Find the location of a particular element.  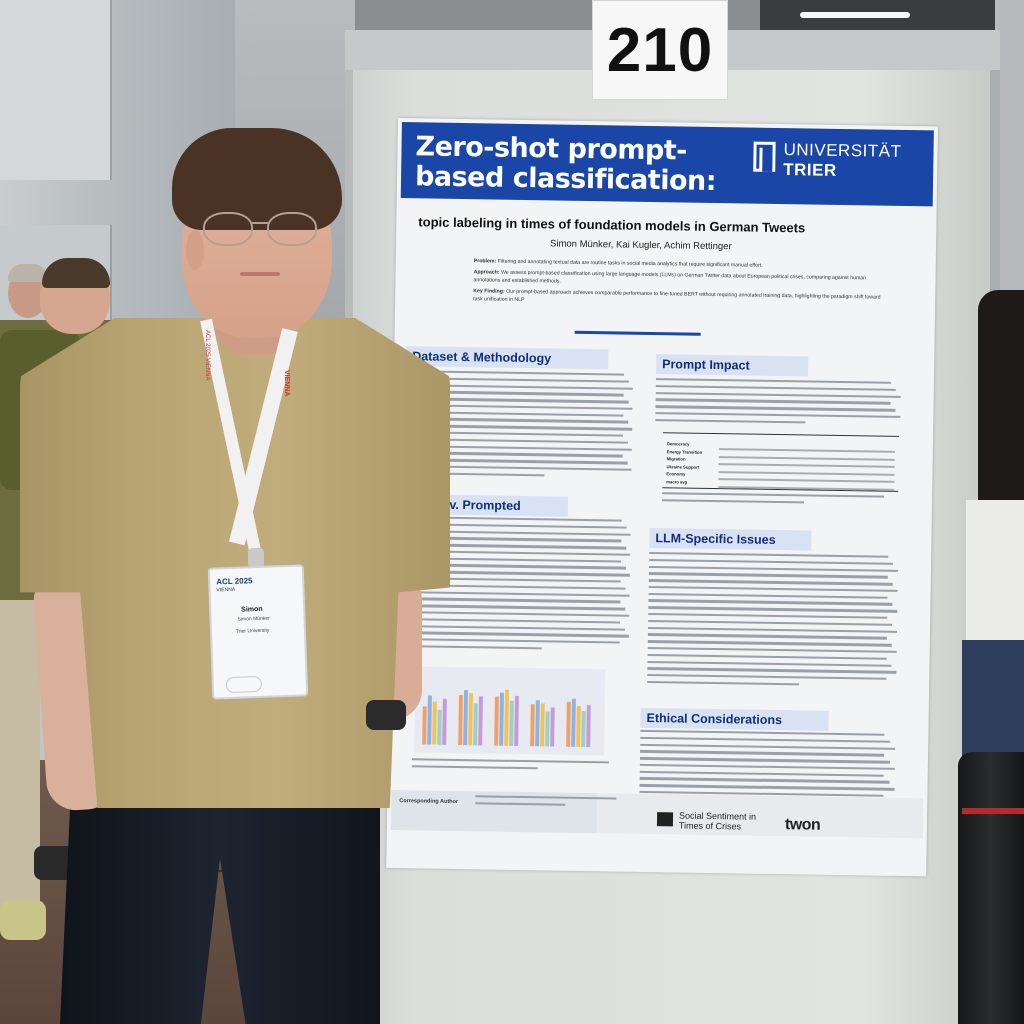

chart-caption is located at coordinates (516, 766).